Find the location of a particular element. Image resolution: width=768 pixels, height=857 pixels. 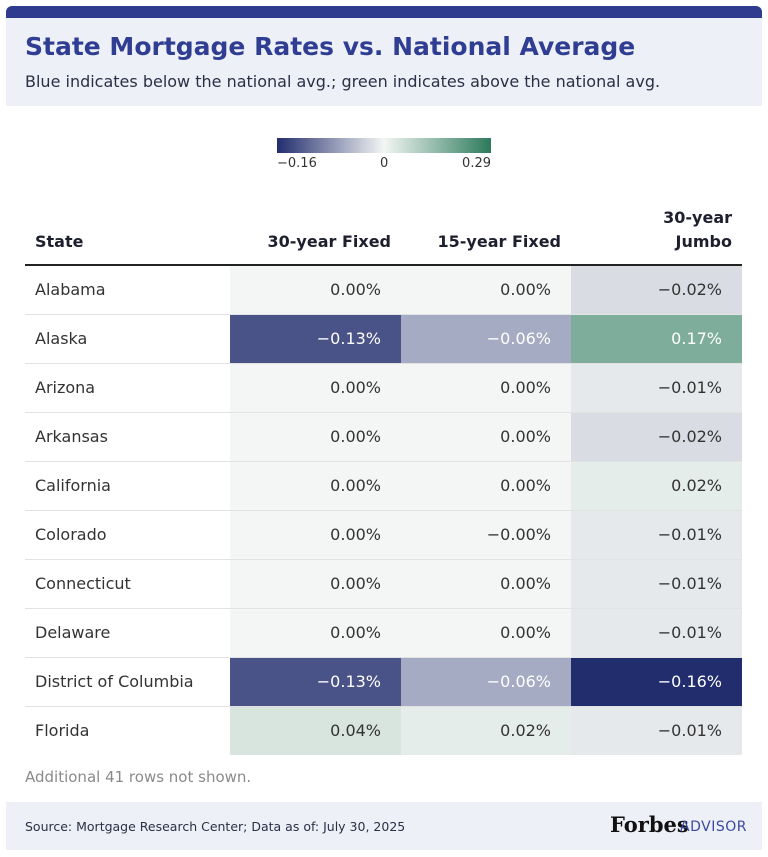

column-header: 30-year Fixed is located at coordinates (329, 241).